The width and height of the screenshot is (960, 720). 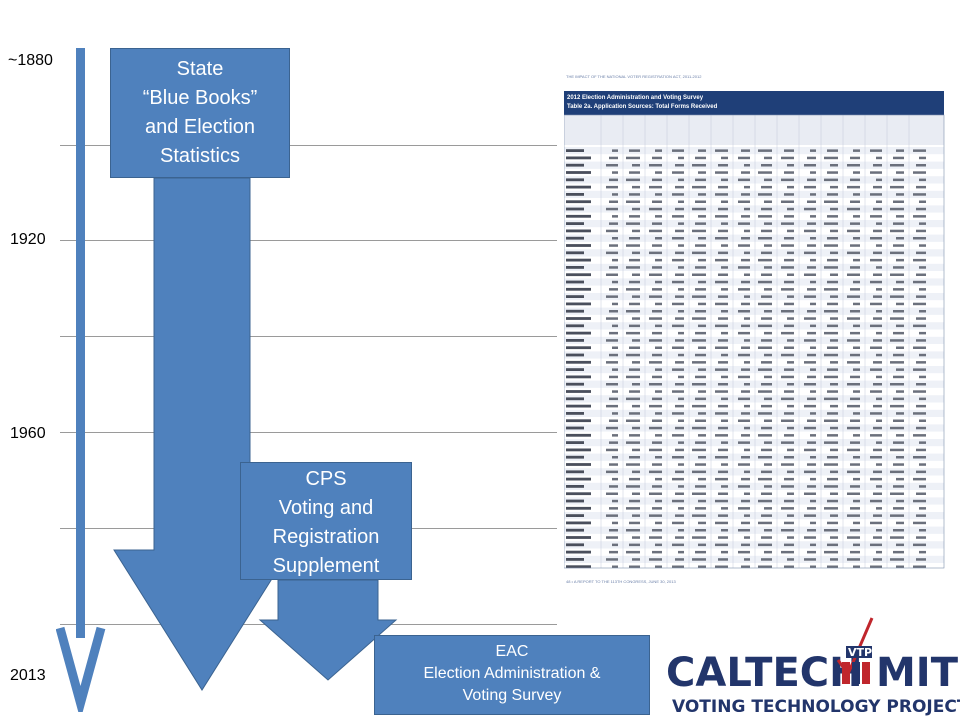 What do you see at coordinates (28, 433) in the screenshot?
I see `year-label-1960: 1960` at bounding box center [28, 433].